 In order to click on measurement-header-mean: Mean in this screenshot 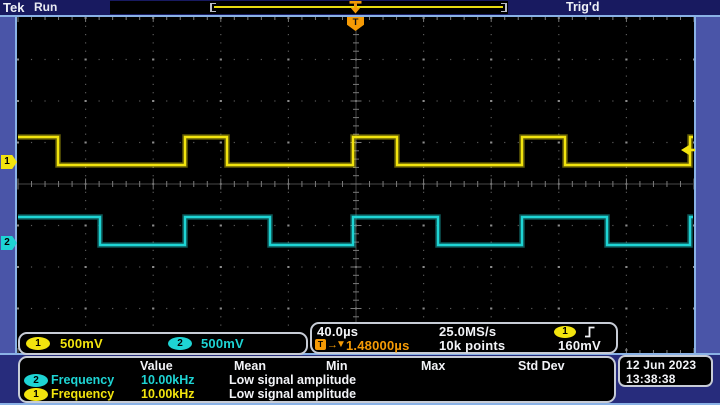, I will do `click(250, 366)`.